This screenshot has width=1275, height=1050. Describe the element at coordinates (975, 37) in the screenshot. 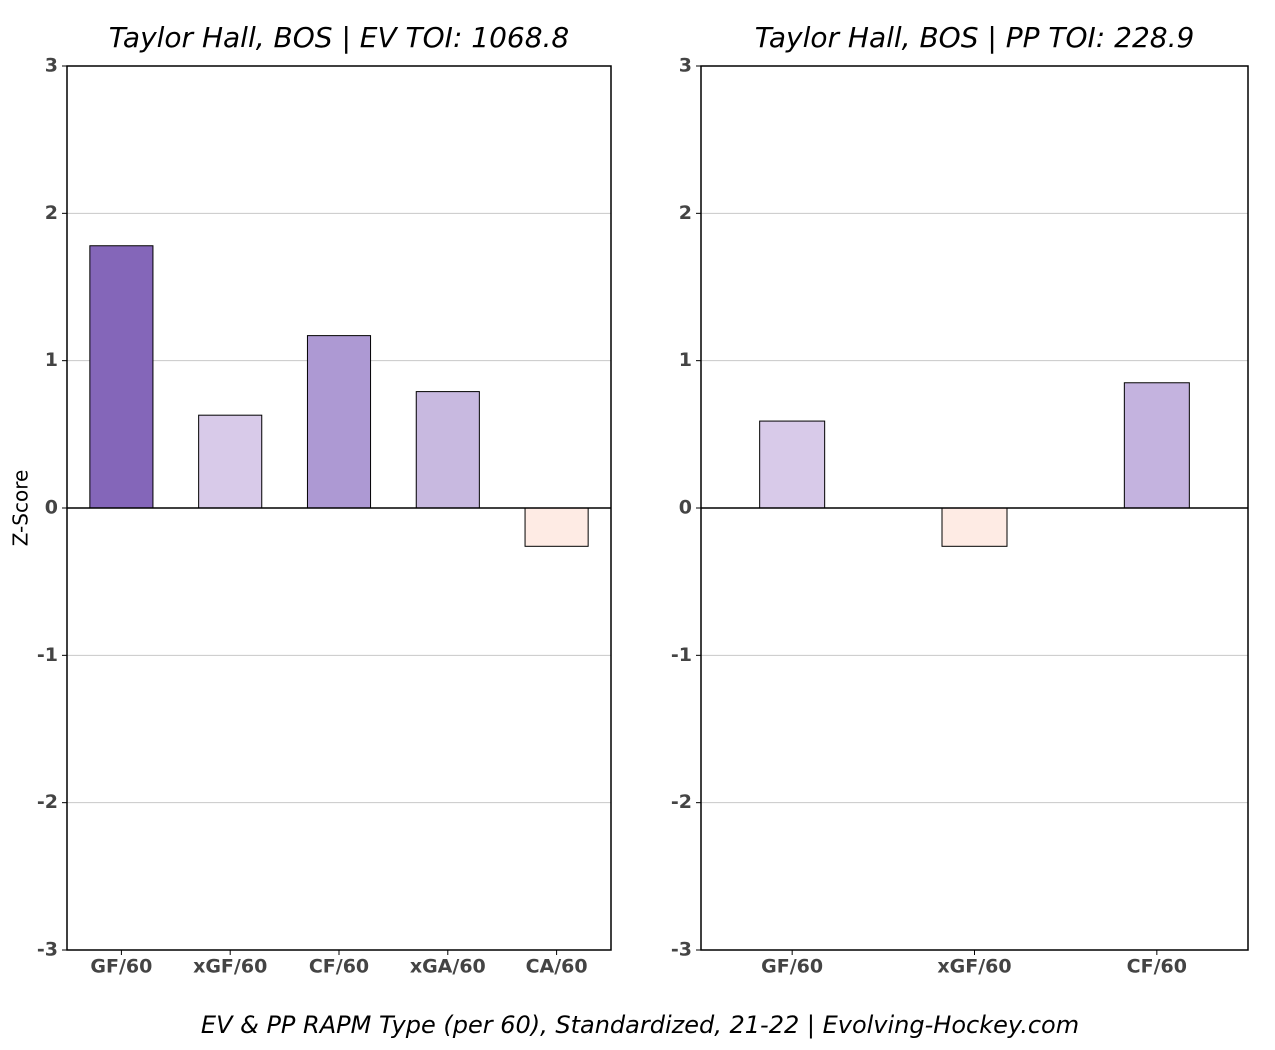

I see `chart-title: Taylor Hall, BOS | PP TOI: 228.9` at that location.